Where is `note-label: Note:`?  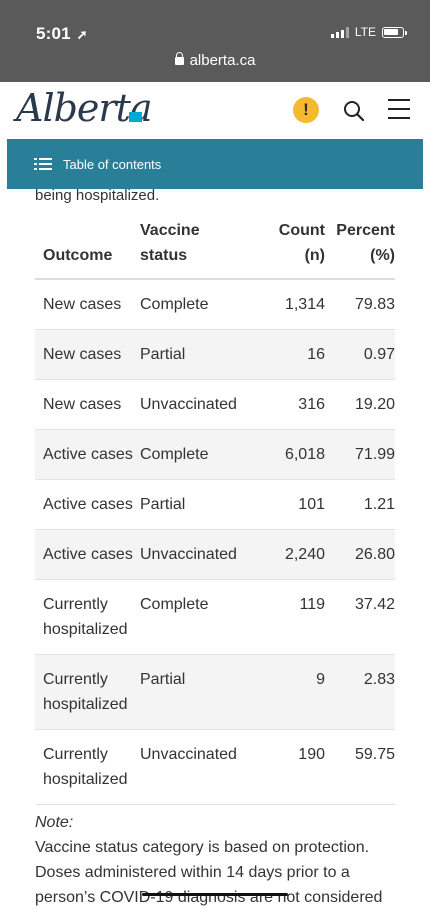
note-label: Note: is located at coordinates (54, 822).